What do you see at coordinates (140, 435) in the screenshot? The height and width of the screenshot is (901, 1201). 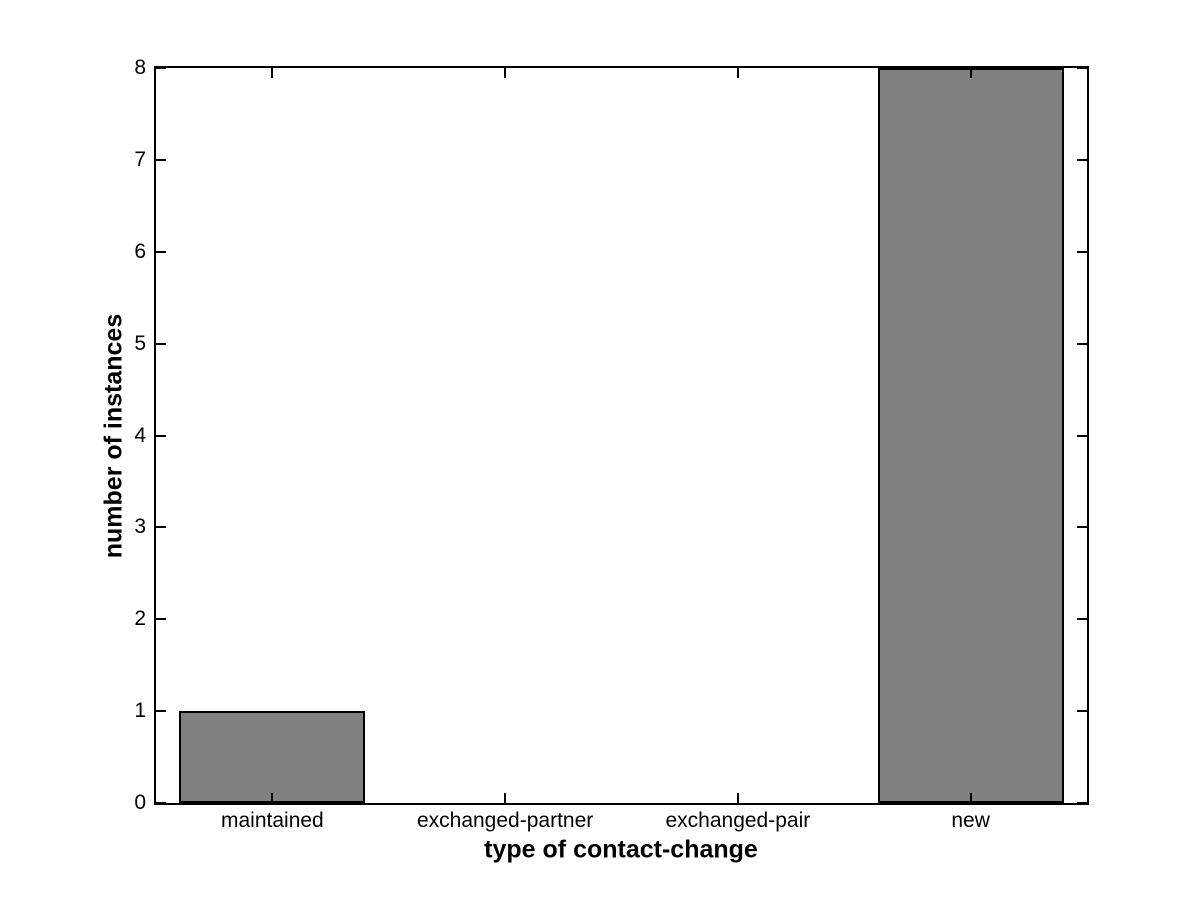 I see `y-tick-label: 4` at bounding box center [140, 435].